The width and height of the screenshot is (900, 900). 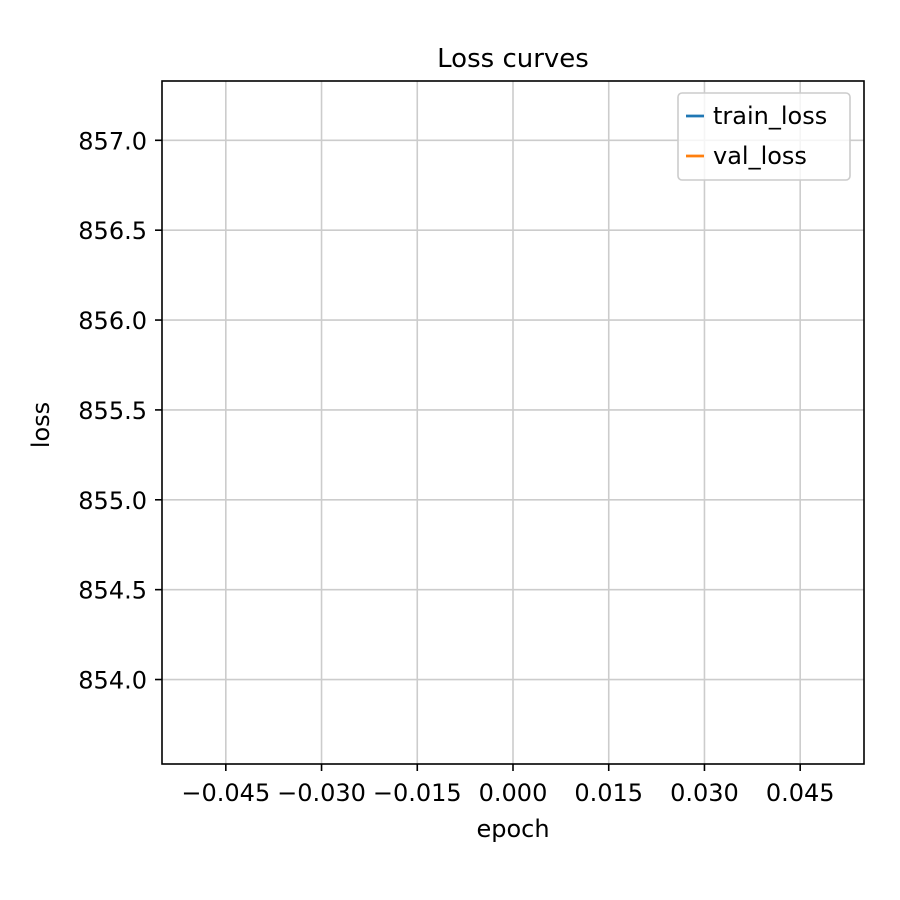 I want to click on legend-box, so click(x=764, y=136).